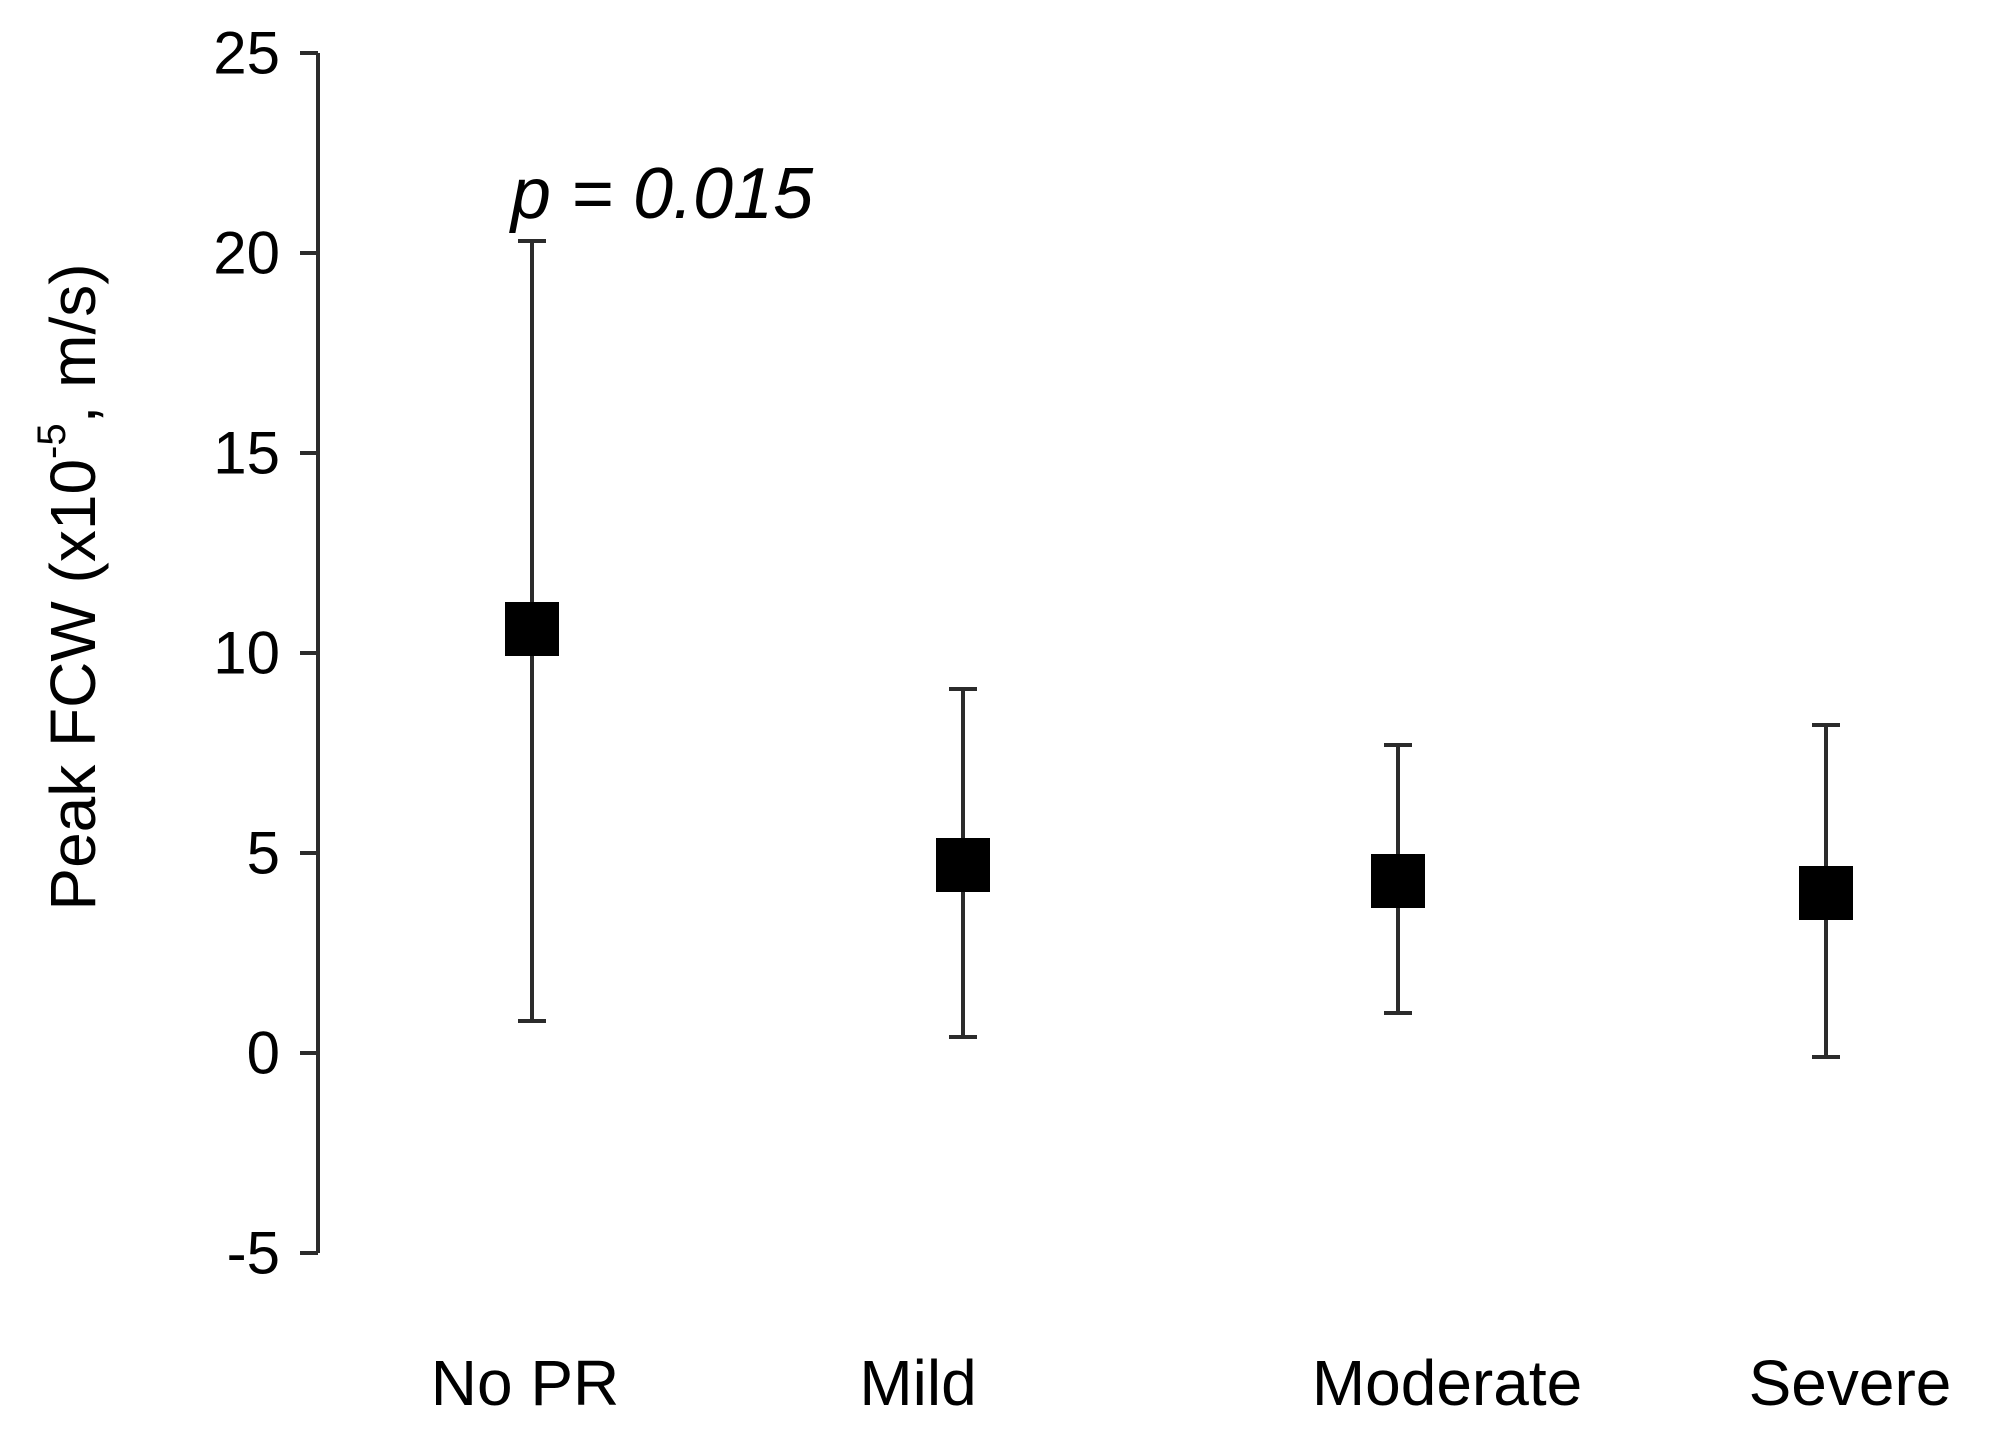  What do you see at coordinates (1850, 1383) in the screenshot?
I see `x-category-label: Severe` at bounding box center [1850, 1383].